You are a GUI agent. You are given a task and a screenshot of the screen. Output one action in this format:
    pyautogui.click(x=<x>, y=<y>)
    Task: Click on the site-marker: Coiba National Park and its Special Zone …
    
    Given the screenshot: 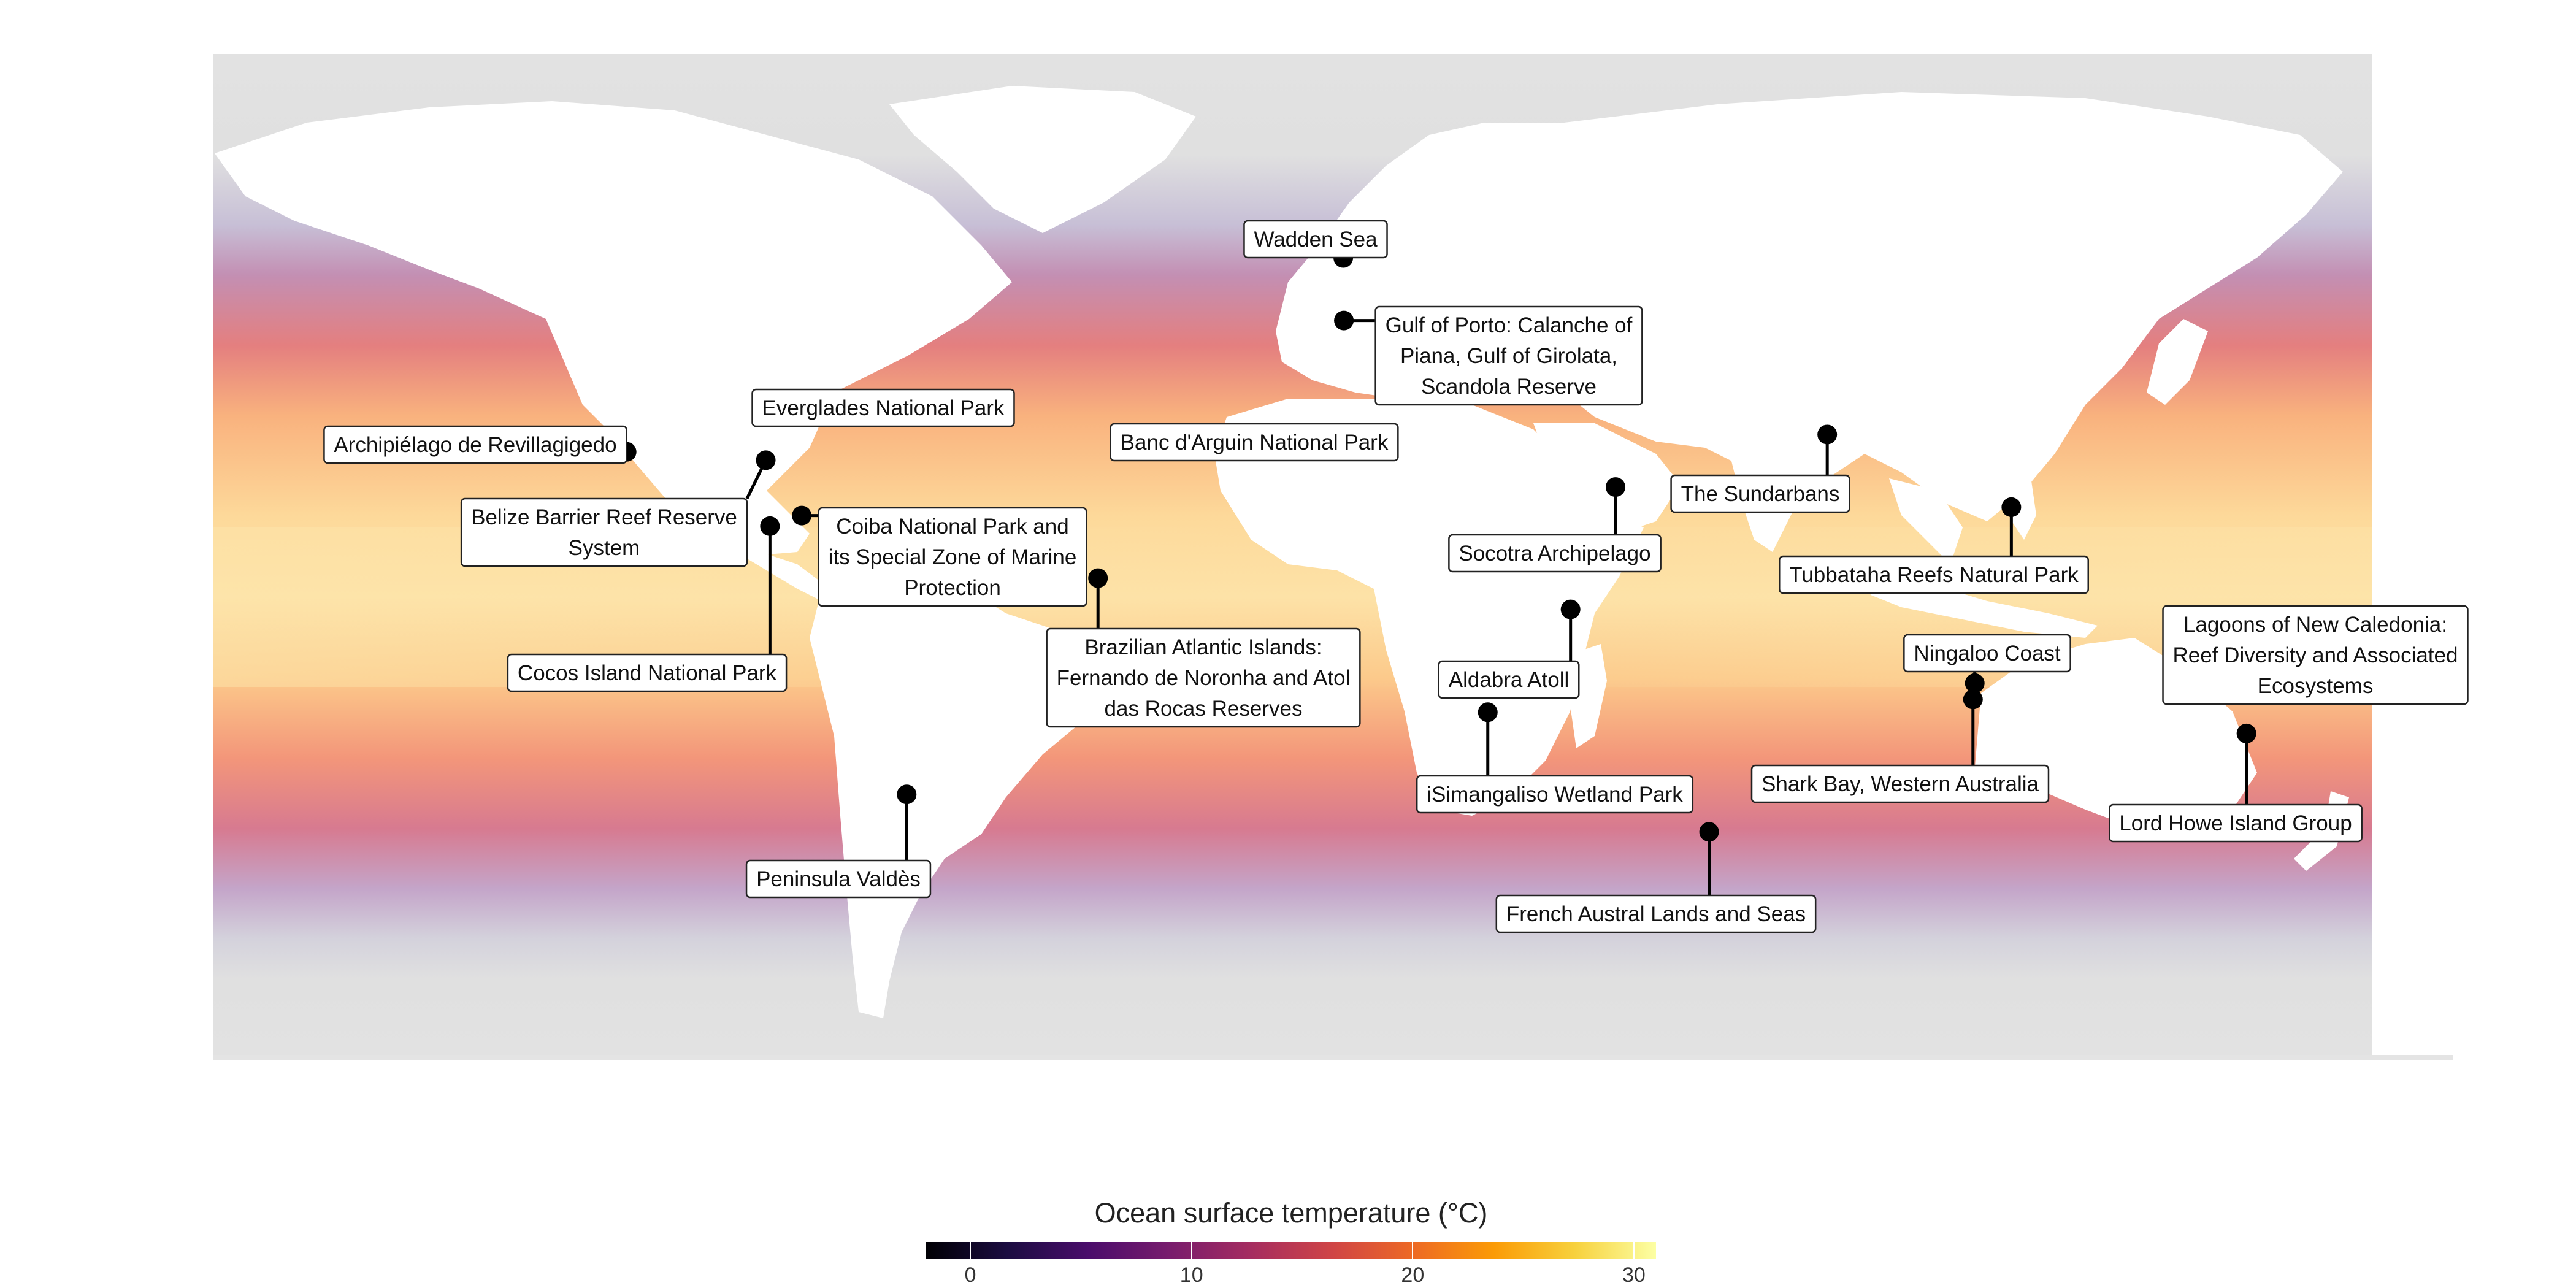 What is the action you would take?
    pyautogui.click(x=939, y=556)
    